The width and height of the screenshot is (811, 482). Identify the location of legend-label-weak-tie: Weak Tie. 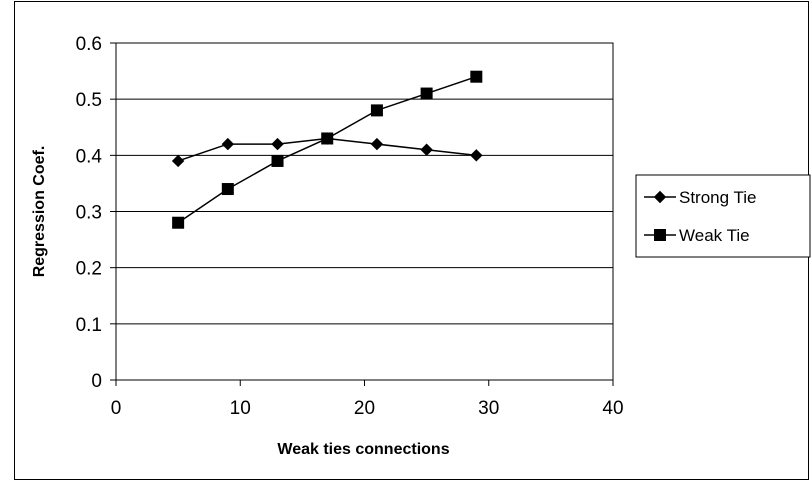
(714, 235).